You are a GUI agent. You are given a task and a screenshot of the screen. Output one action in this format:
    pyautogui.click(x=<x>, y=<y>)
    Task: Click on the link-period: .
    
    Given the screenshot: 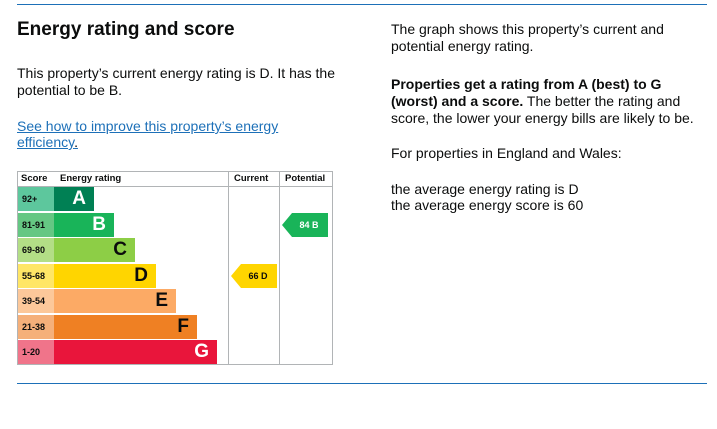 What is the action you would take?
    pyautogui.click(x=76, y=142)
    